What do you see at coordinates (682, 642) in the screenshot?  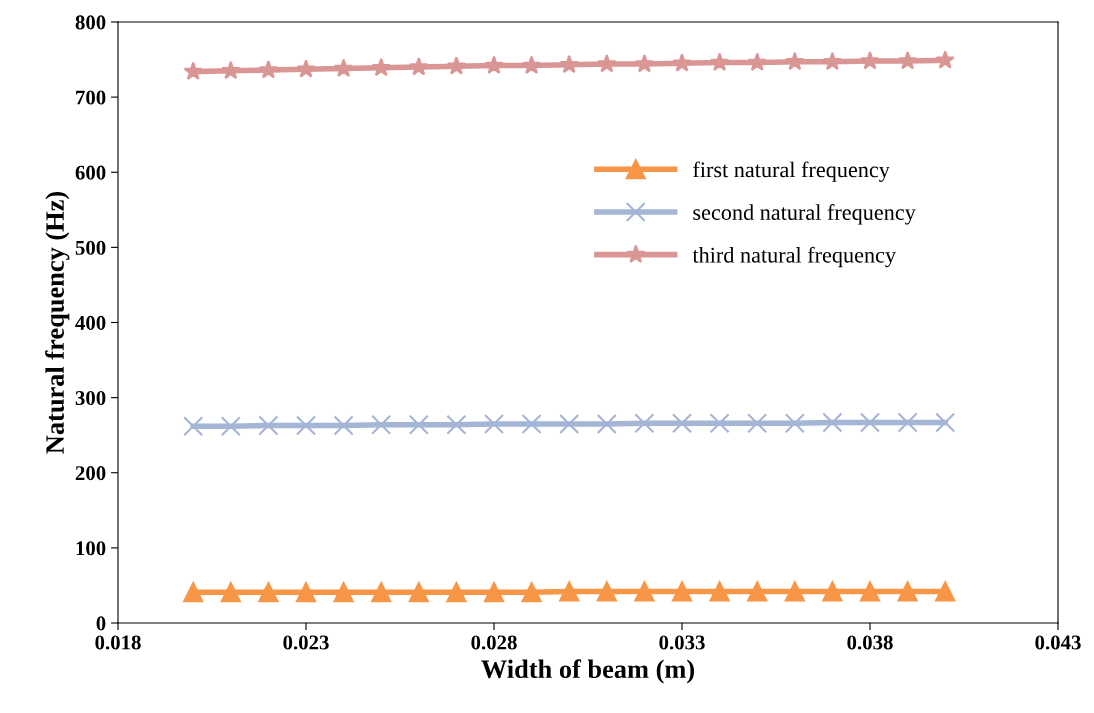 I see `x-tick-label: 0.033` at bounding box center [682, 642].